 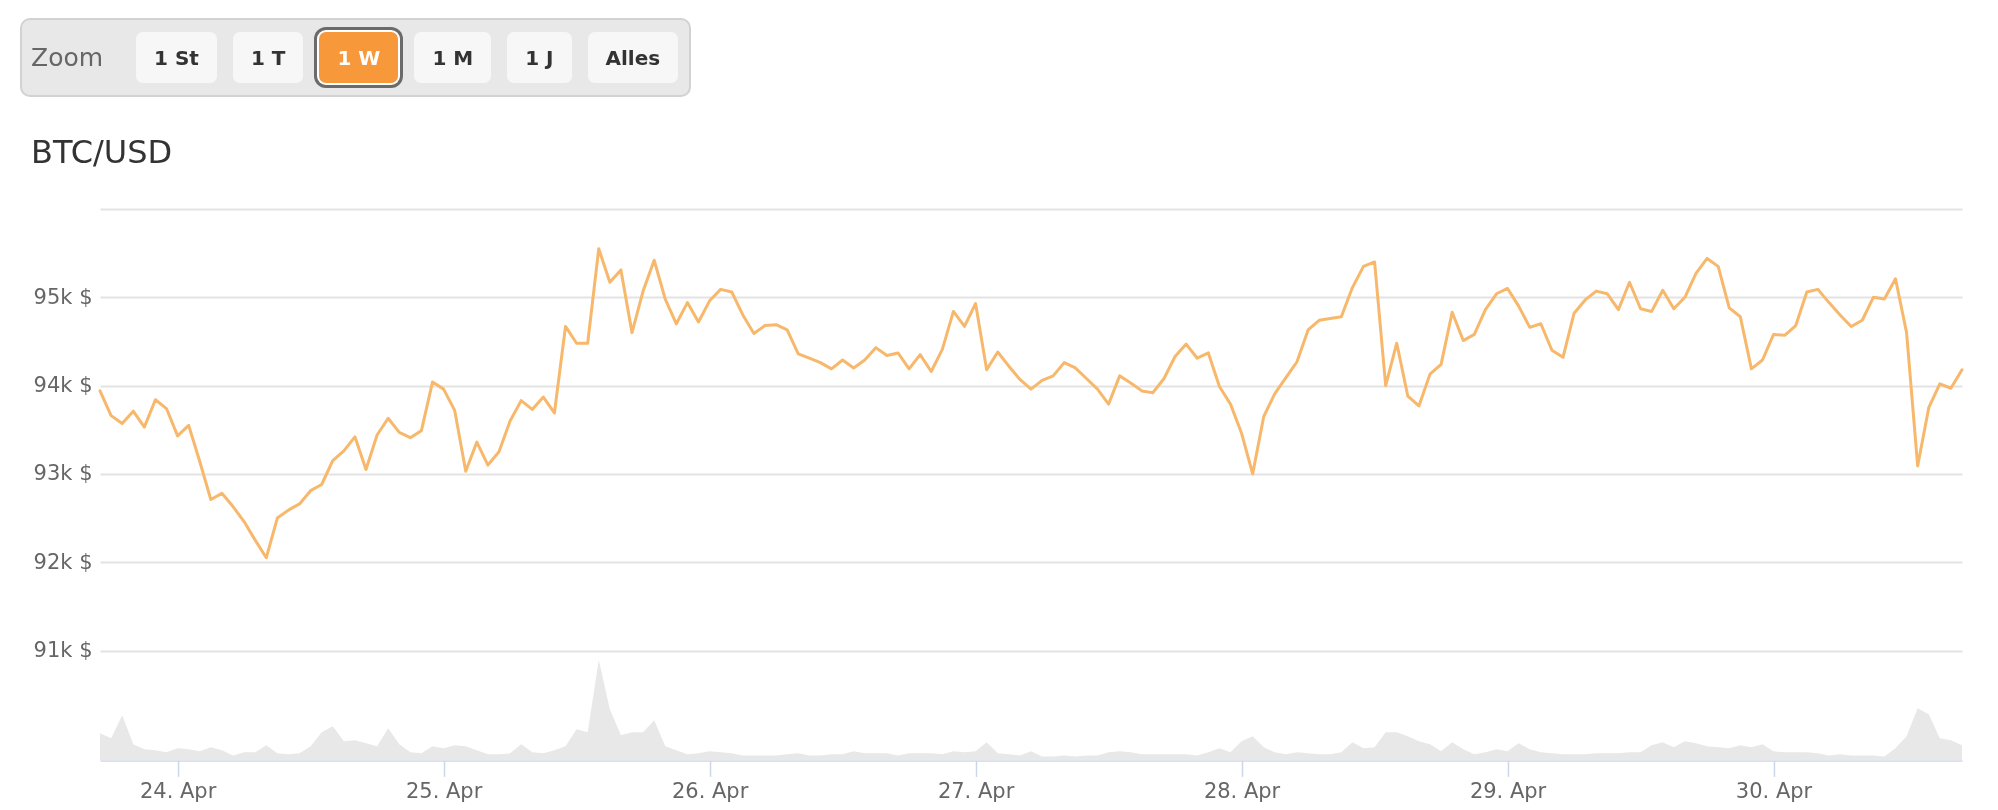 What do you see at coordinates (444, 791) in the screenshot?
I see `x-tick-label: 25. Apr` at bounding box center [444, 791].